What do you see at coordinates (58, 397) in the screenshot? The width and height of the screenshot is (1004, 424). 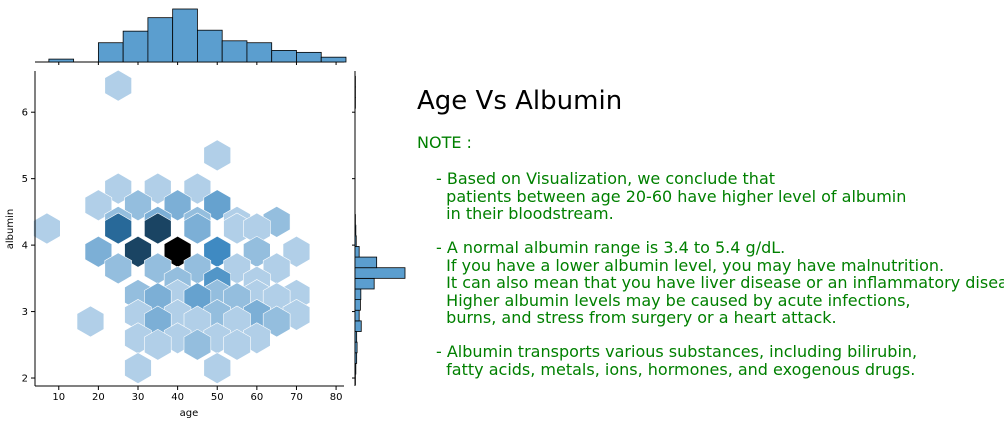 I see `x-tick-label-10: 10` at bounding box center [58, 397].